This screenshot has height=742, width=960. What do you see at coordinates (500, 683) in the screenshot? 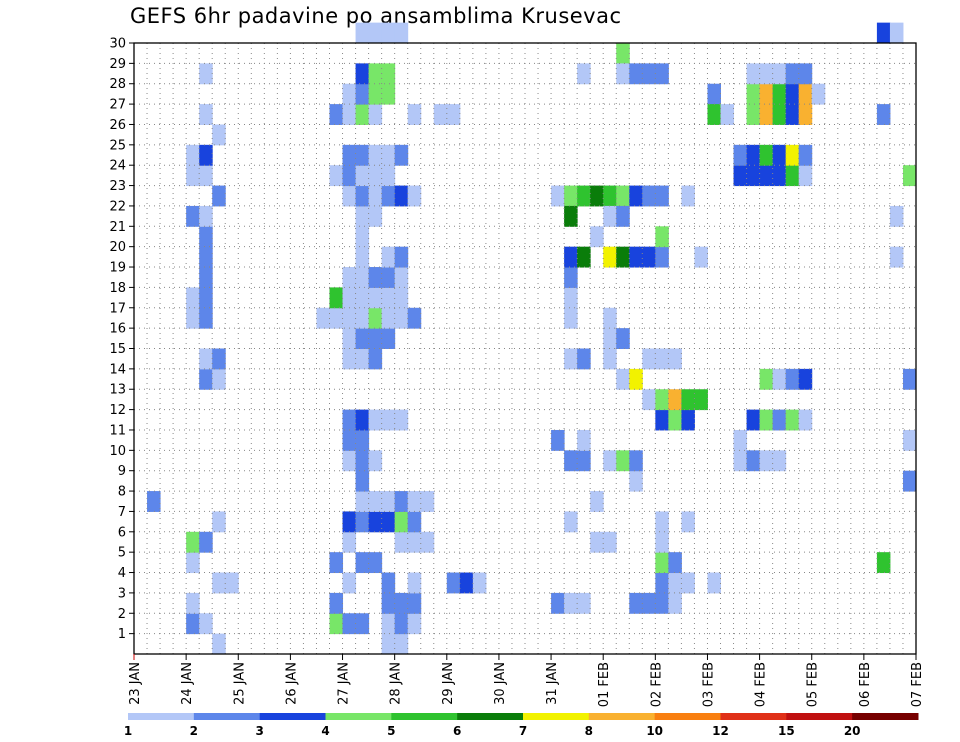
I see `x-tick-label: 30 JAN` at bounding box center [500, 683].